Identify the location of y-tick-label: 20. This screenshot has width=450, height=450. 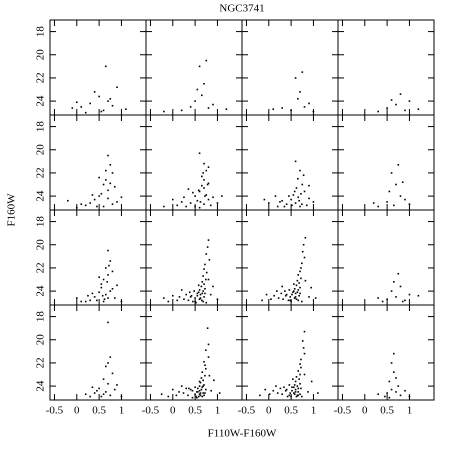
(41, 55).